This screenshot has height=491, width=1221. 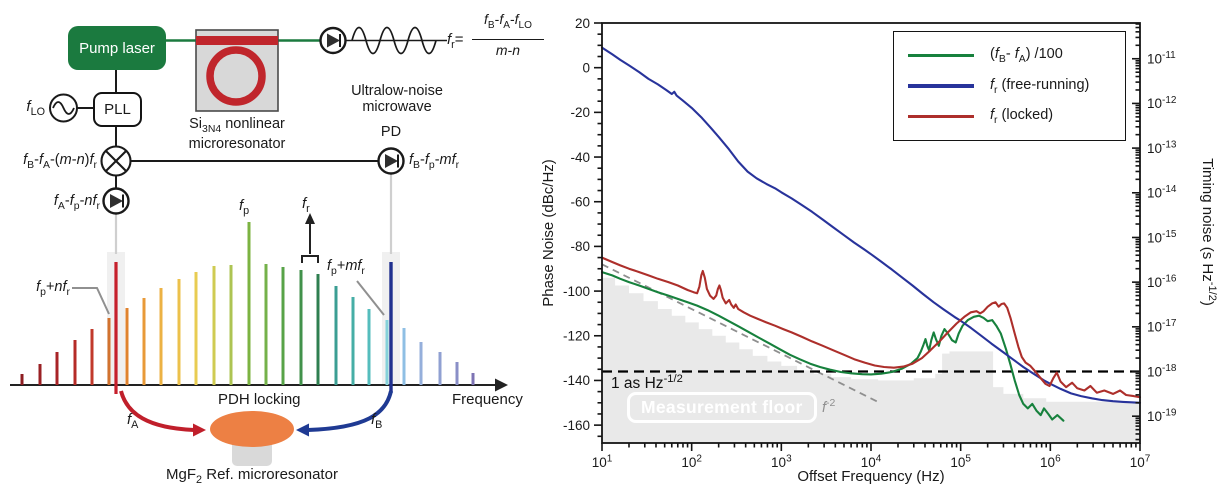 What do you see at coordinates (434, 161) in the screenshot?
I see `pd-b-signal-label: fB-fp-mfr` at bounding box center [434, 161].